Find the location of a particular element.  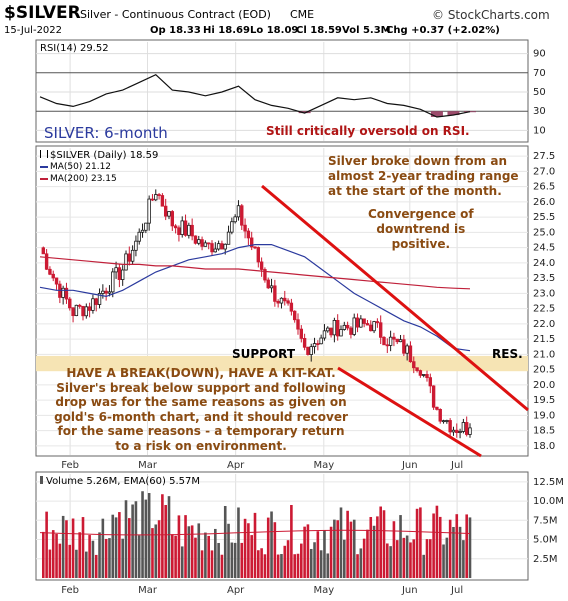

price-tick-label: 19.0 is located at coordinates (544, 415).